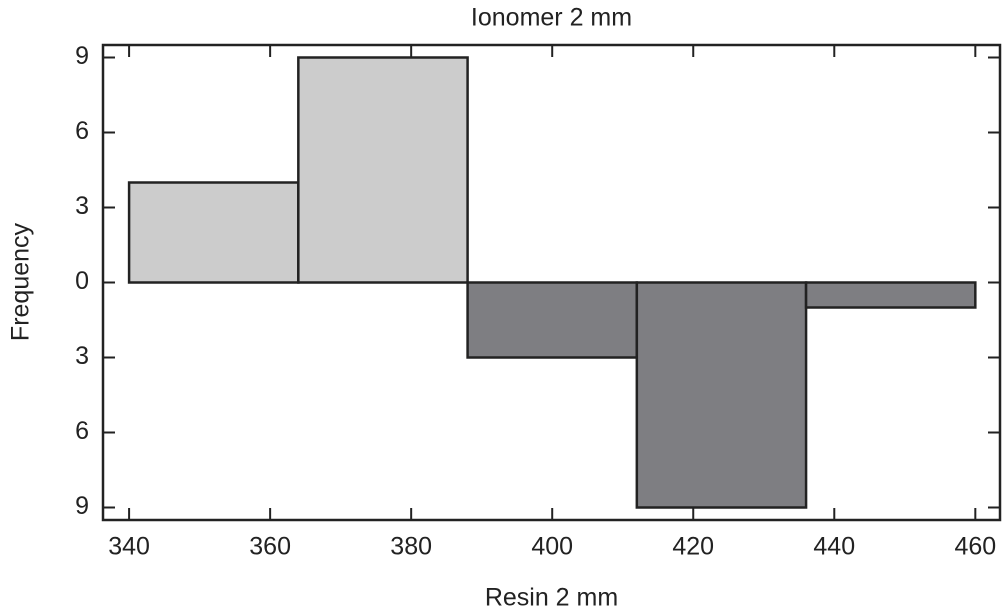 Image resolution: width=1008 pixels, height=616 pixels. Describe the element at coordinates (82, 281) in the screenshot. I see `y-tick-label: 0` at that location.